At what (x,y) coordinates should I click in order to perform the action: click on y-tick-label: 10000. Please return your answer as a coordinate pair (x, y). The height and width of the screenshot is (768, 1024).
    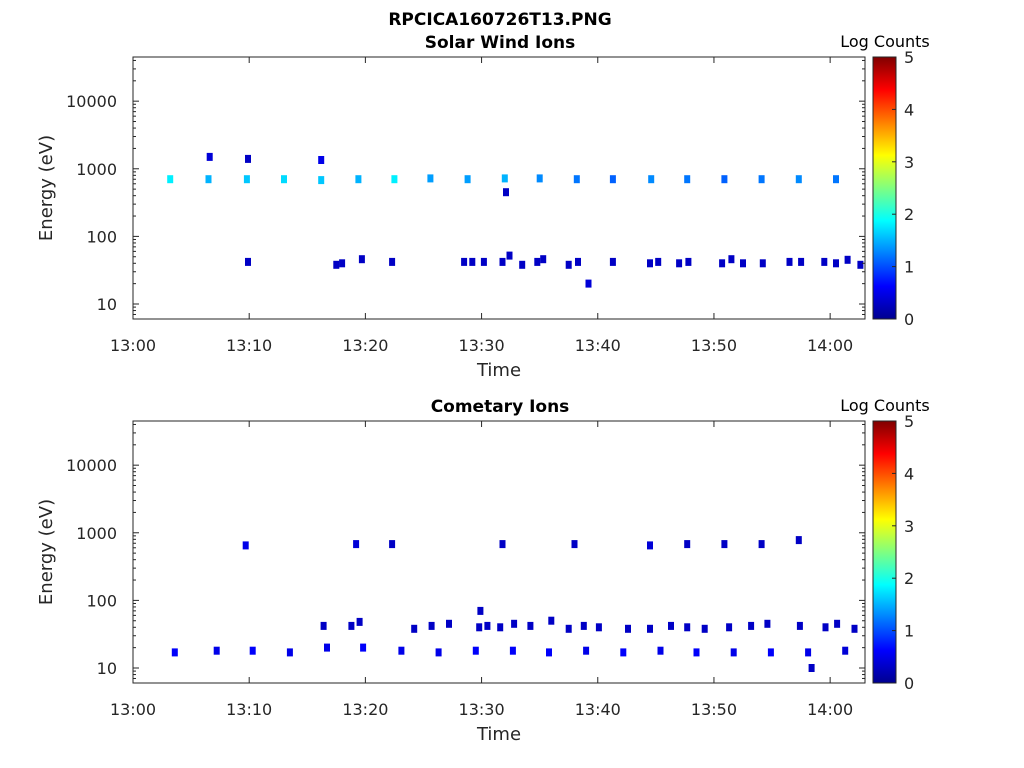
    Looking at the image, I should click on (91, 465).